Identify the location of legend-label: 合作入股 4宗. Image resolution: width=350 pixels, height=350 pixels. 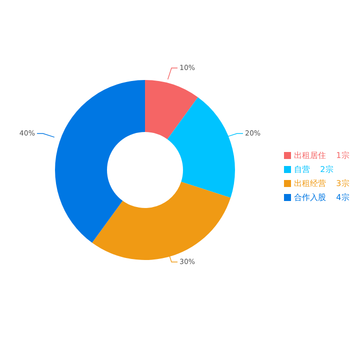
(322, 197).